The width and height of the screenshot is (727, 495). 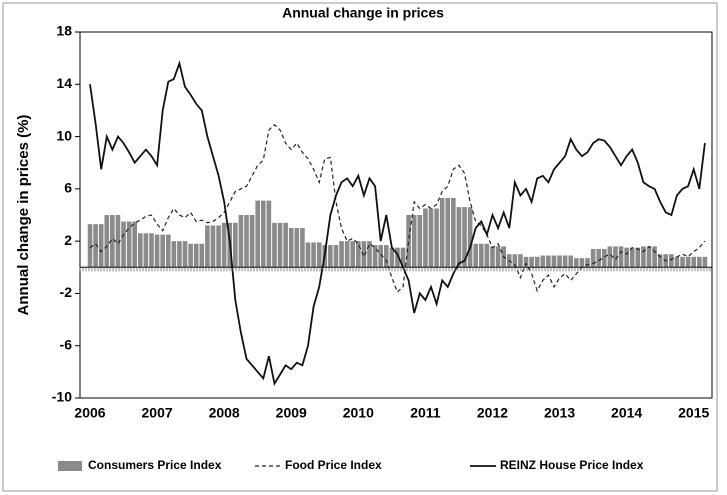 What do you see at coordinates (693, 413) in the screenshot?
I see `x-tick-label: 2015` at bounding box center [693, 413].